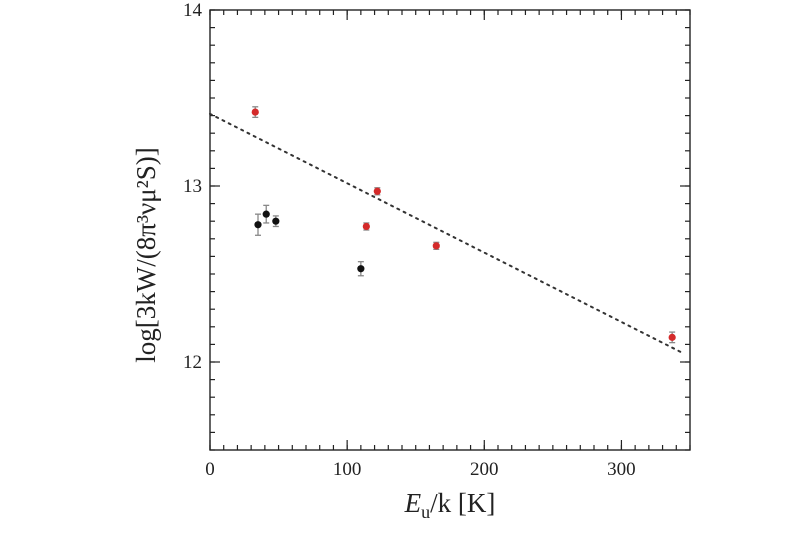 This screenshot has width=800, height=533. What do you see at coordinates (425, 512) in the screenshot?
I see `x-axis-title-subscript: u` at bounding box center [425, 512].